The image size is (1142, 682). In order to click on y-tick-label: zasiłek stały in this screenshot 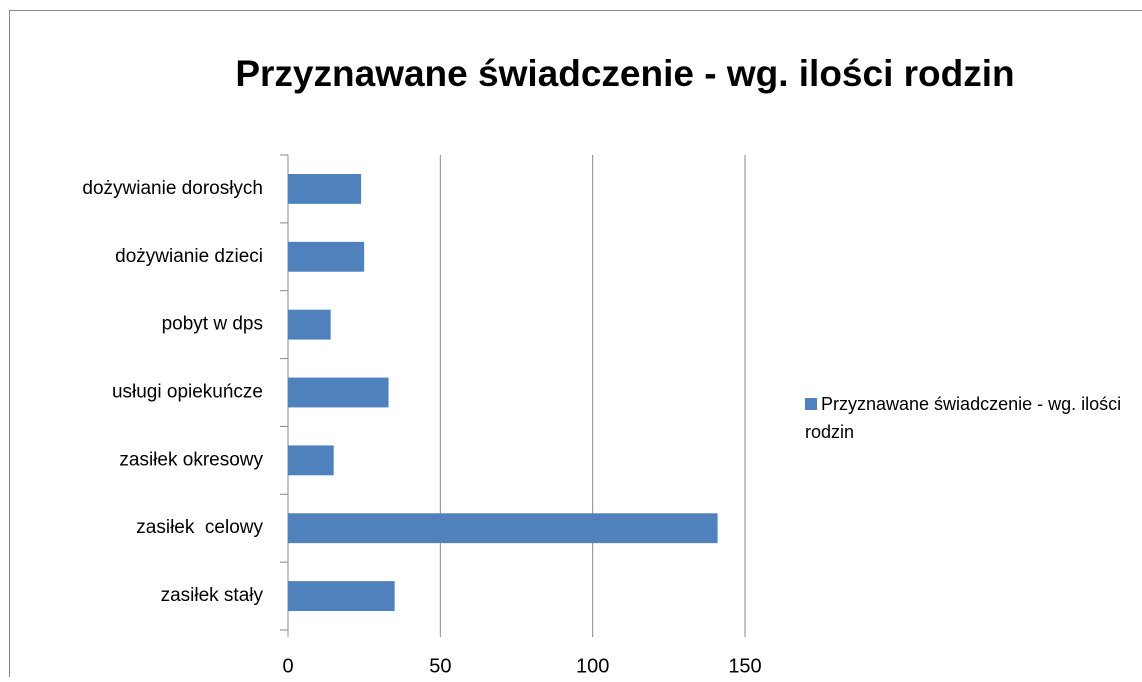, I will do `click(212, 595)`.